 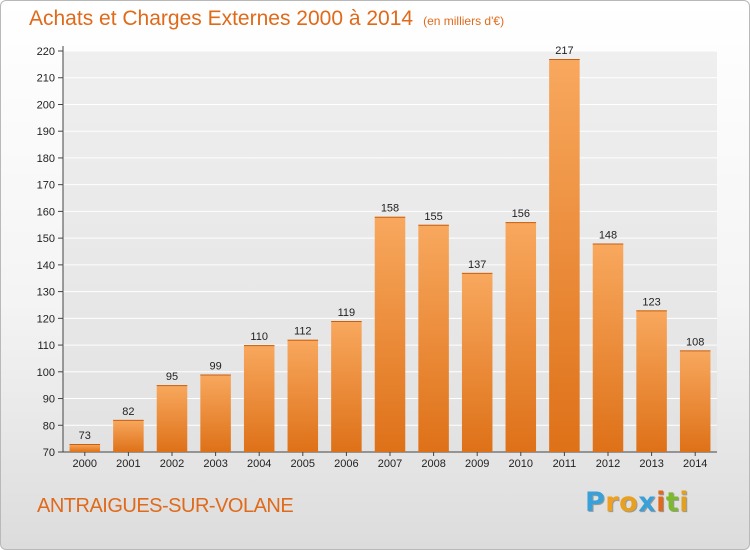 I want to click on y-tick-label: 110, so click(x=46, y=346).